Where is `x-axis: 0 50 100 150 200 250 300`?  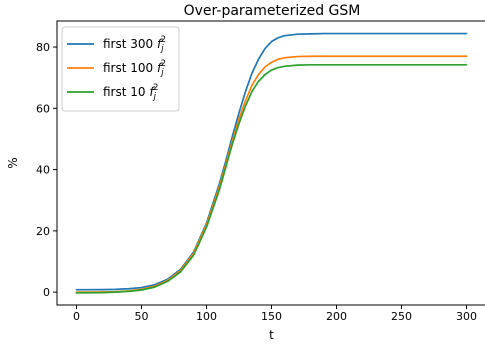
x-axis: 0 50 100 150 200 250 300 is located at coordinates (275, 314).